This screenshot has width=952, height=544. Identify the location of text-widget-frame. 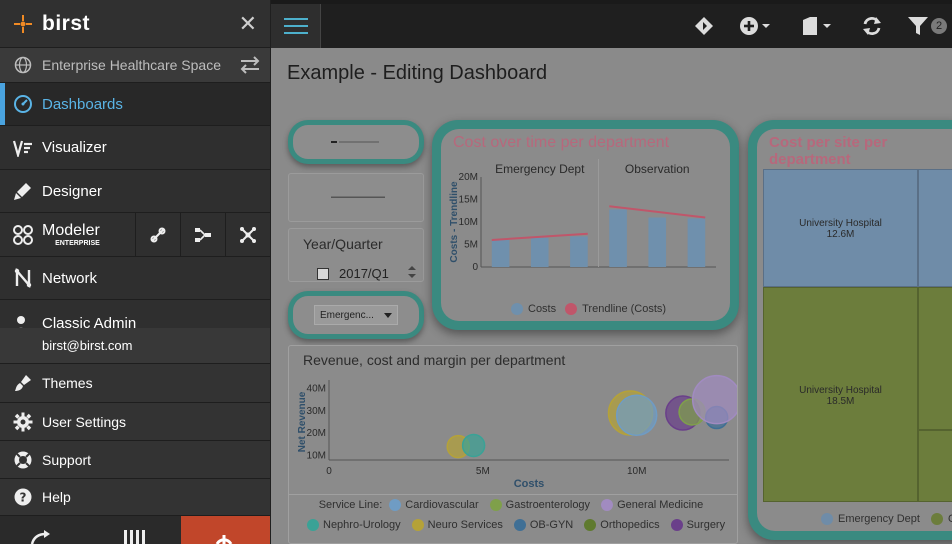
(356, 142).